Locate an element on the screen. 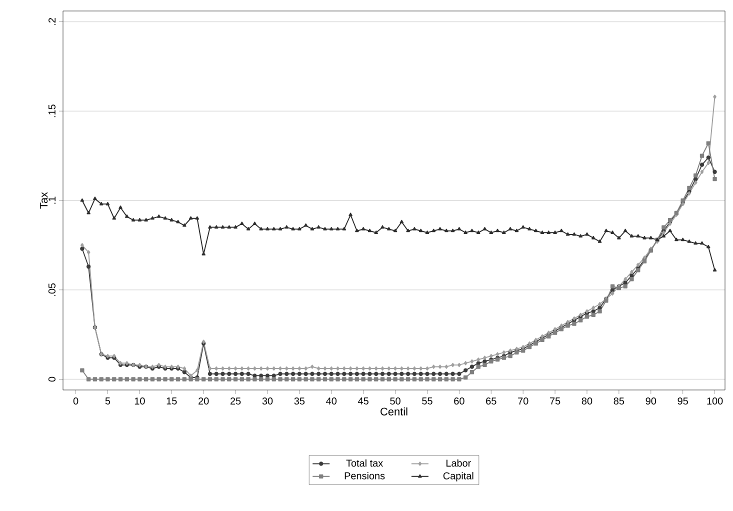  legend-label: Labor is located at coordinates (458, 463).